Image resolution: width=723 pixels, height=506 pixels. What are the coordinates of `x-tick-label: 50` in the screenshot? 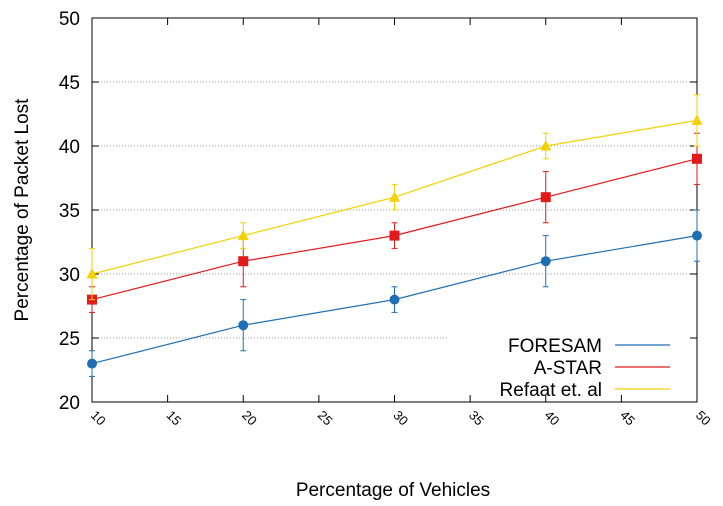 It's located at (703, 418).